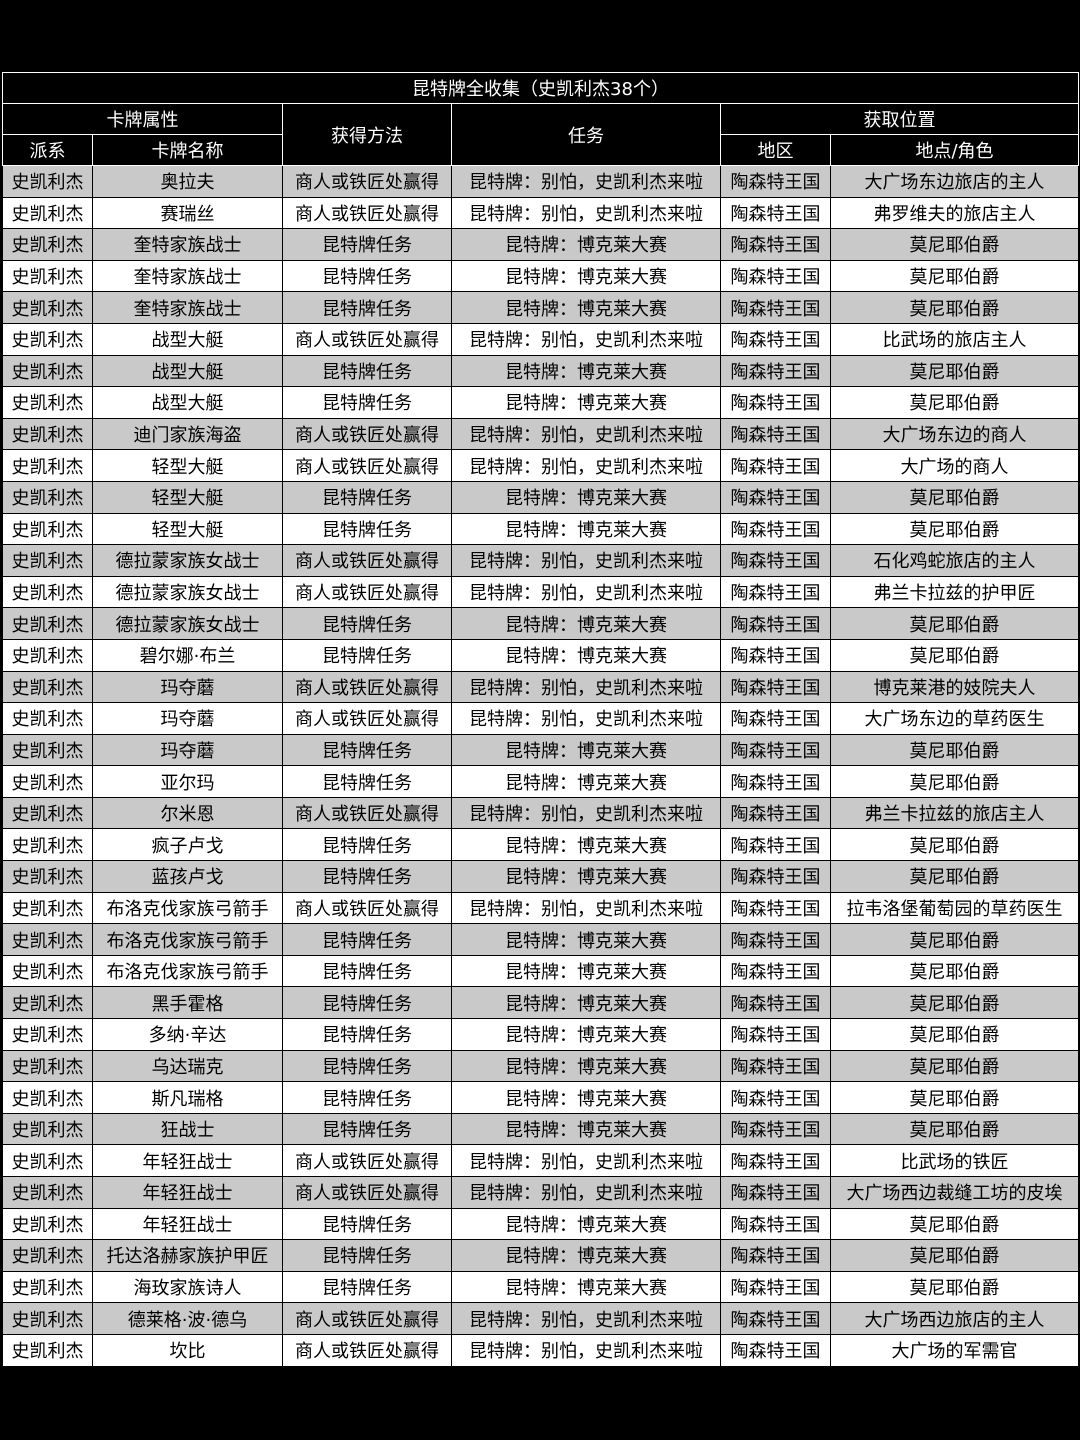  Describe the element at coordinates (954, 434) in the screenshot. I see `cell: 大广场东边的商人` at that location.